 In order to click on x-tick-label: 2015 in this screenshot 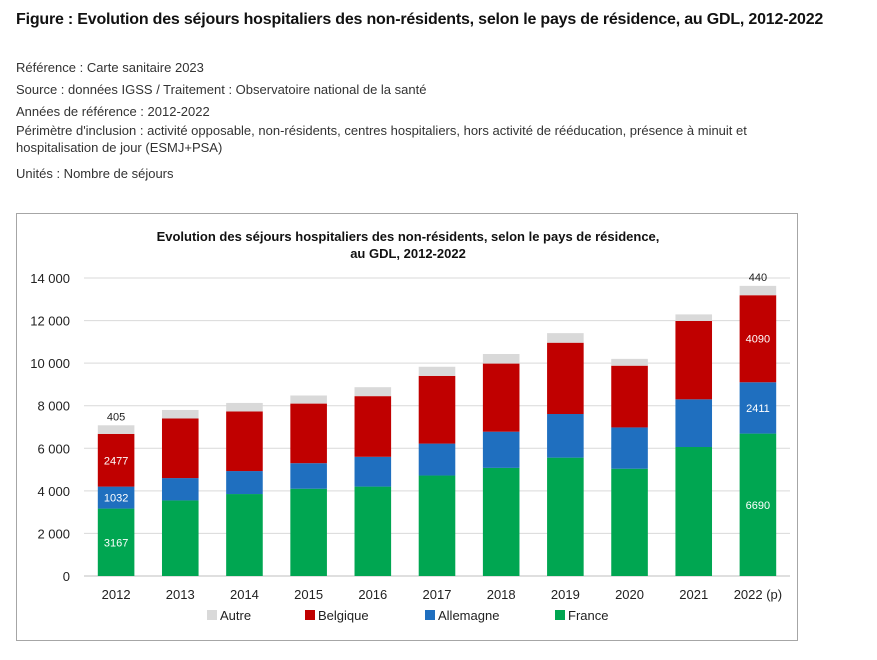, I will do `click(308, 594)`.